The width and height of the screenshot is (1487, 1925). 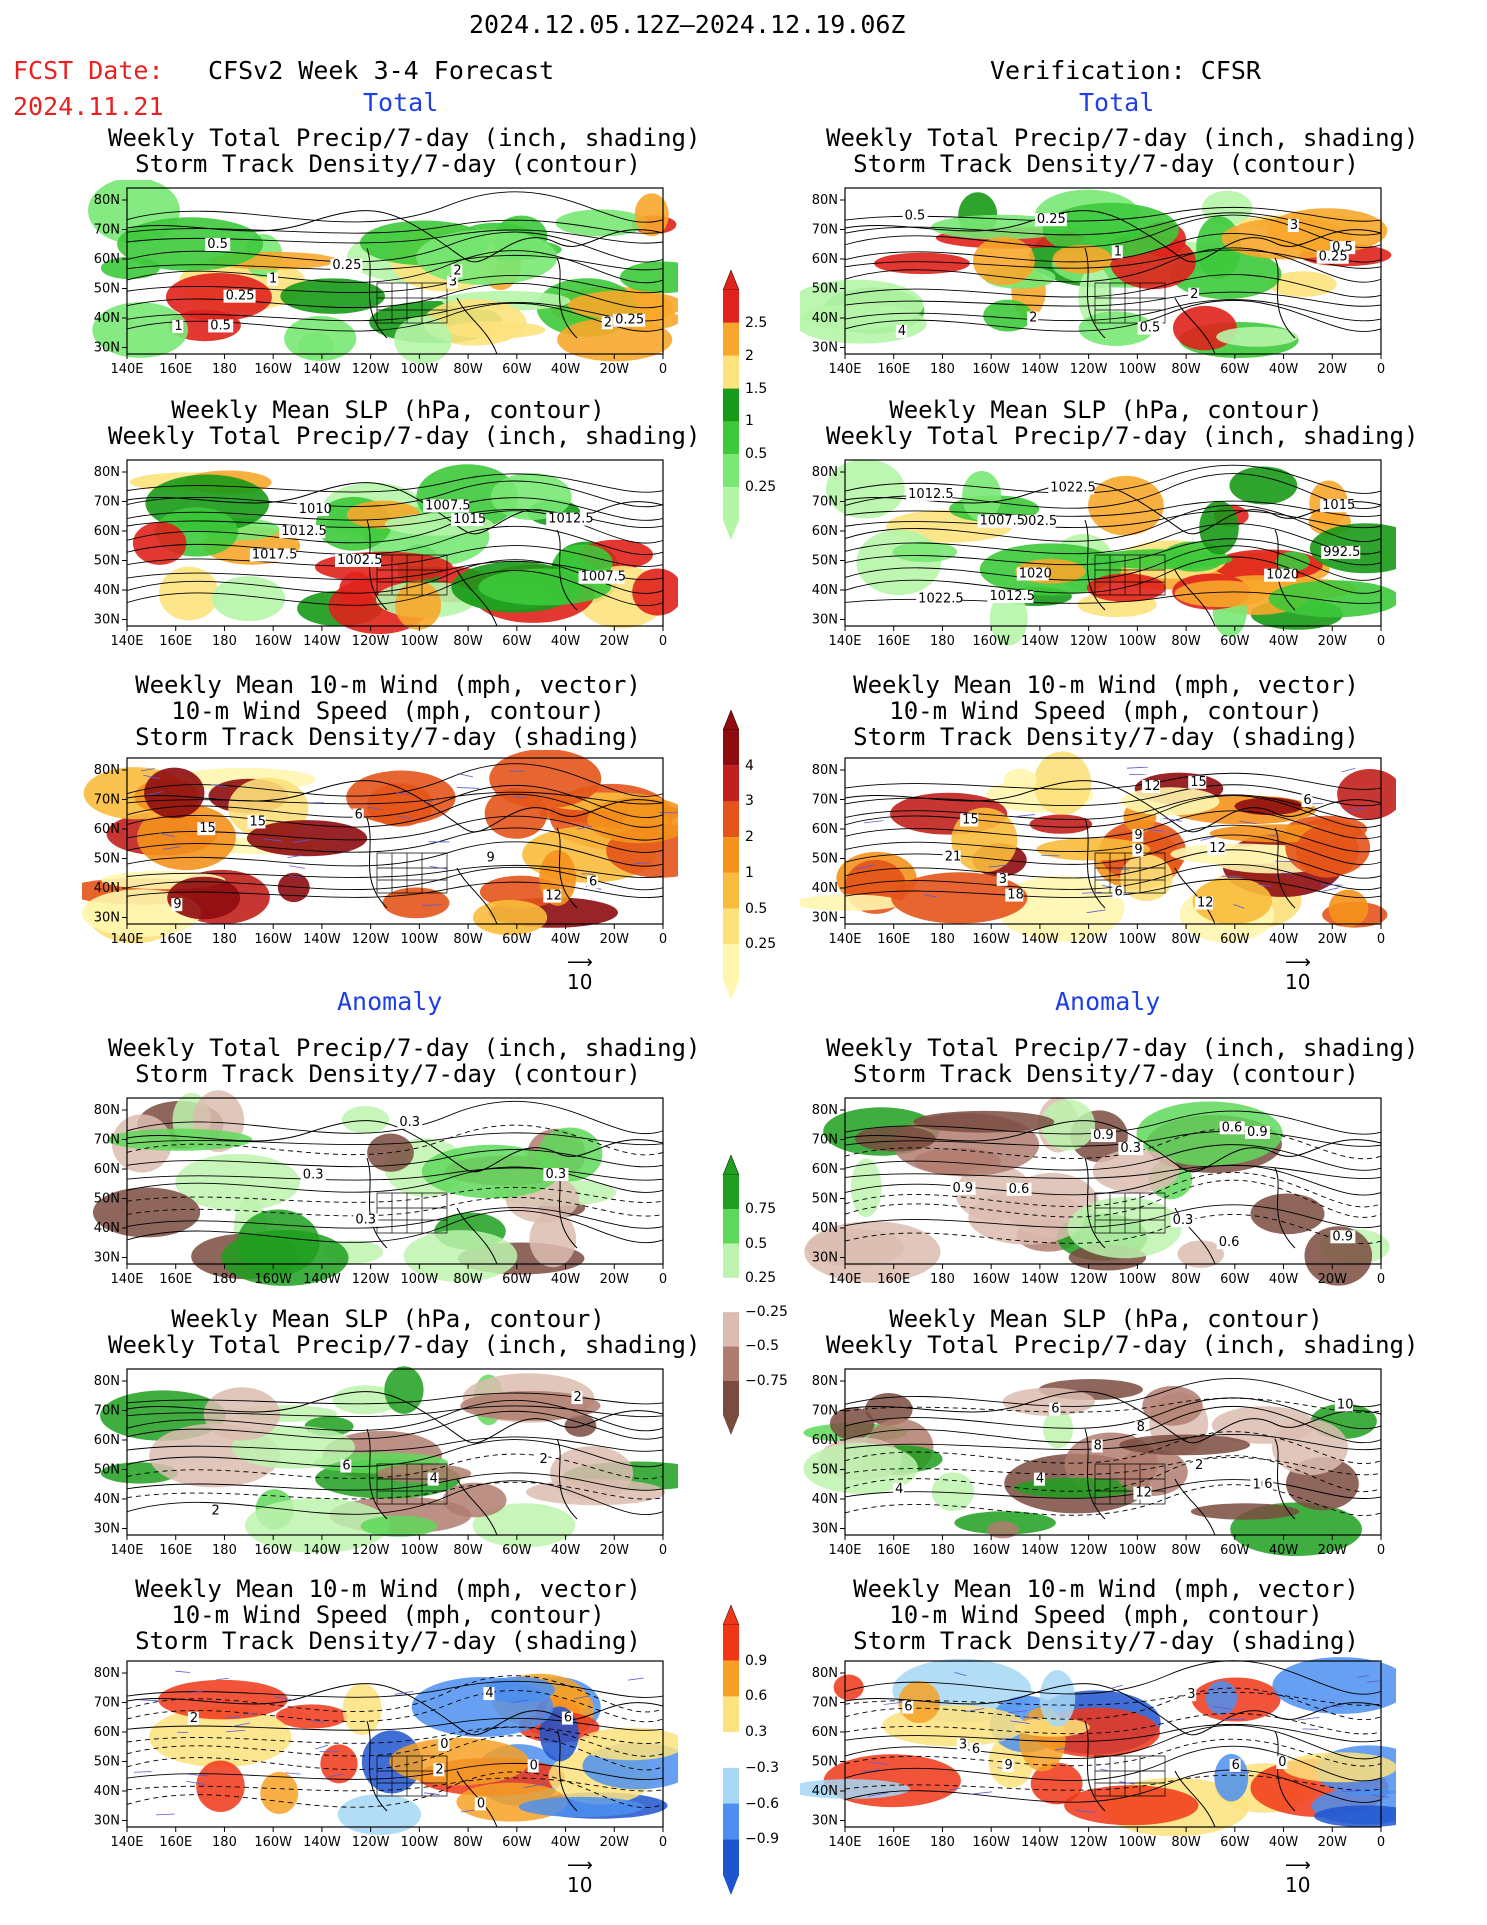 I want to click on contour-label: 4, so click(x=899, y=1489).